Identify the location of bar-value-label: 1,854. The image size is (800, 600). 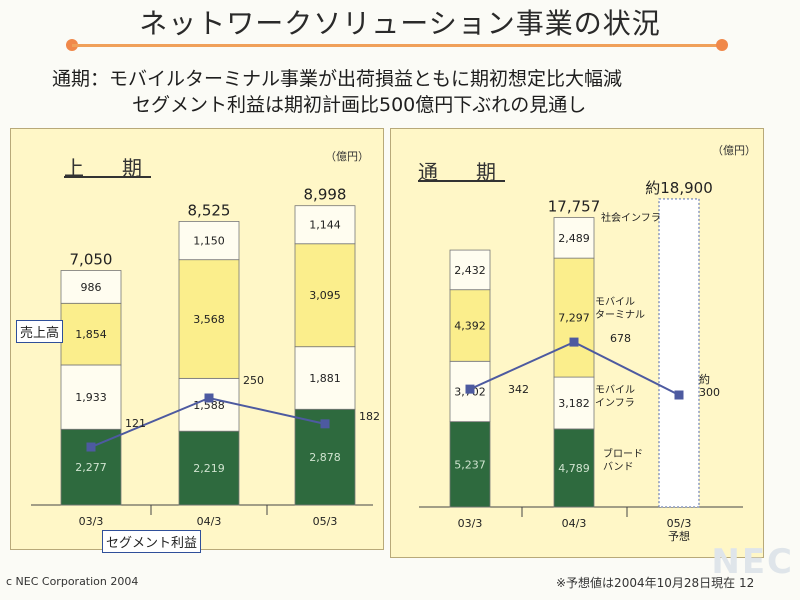
(91, 334).